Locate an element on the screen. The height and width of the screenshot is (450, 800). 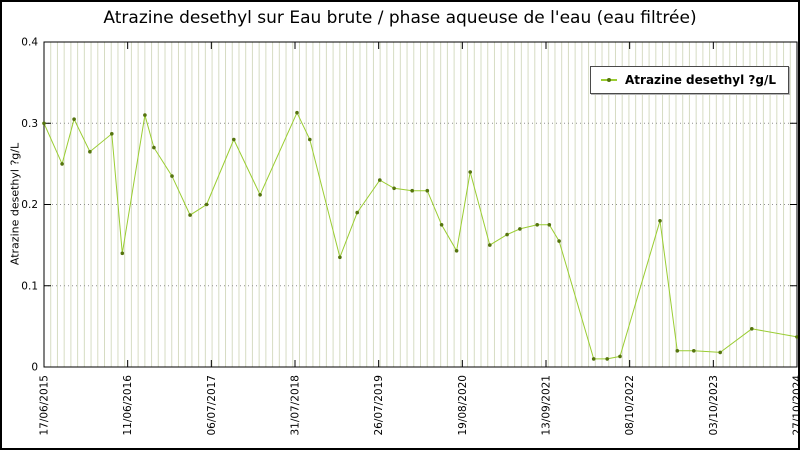
svg-text: 0 is located at coordinates (34, 368).